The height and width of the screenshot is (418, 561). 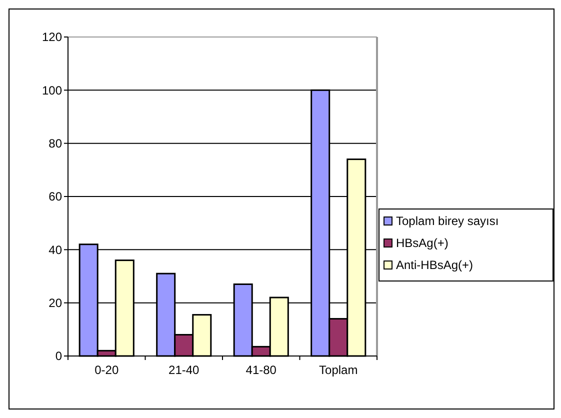 I want to click on y-tick-label: 100, so click(x=52, y=90).